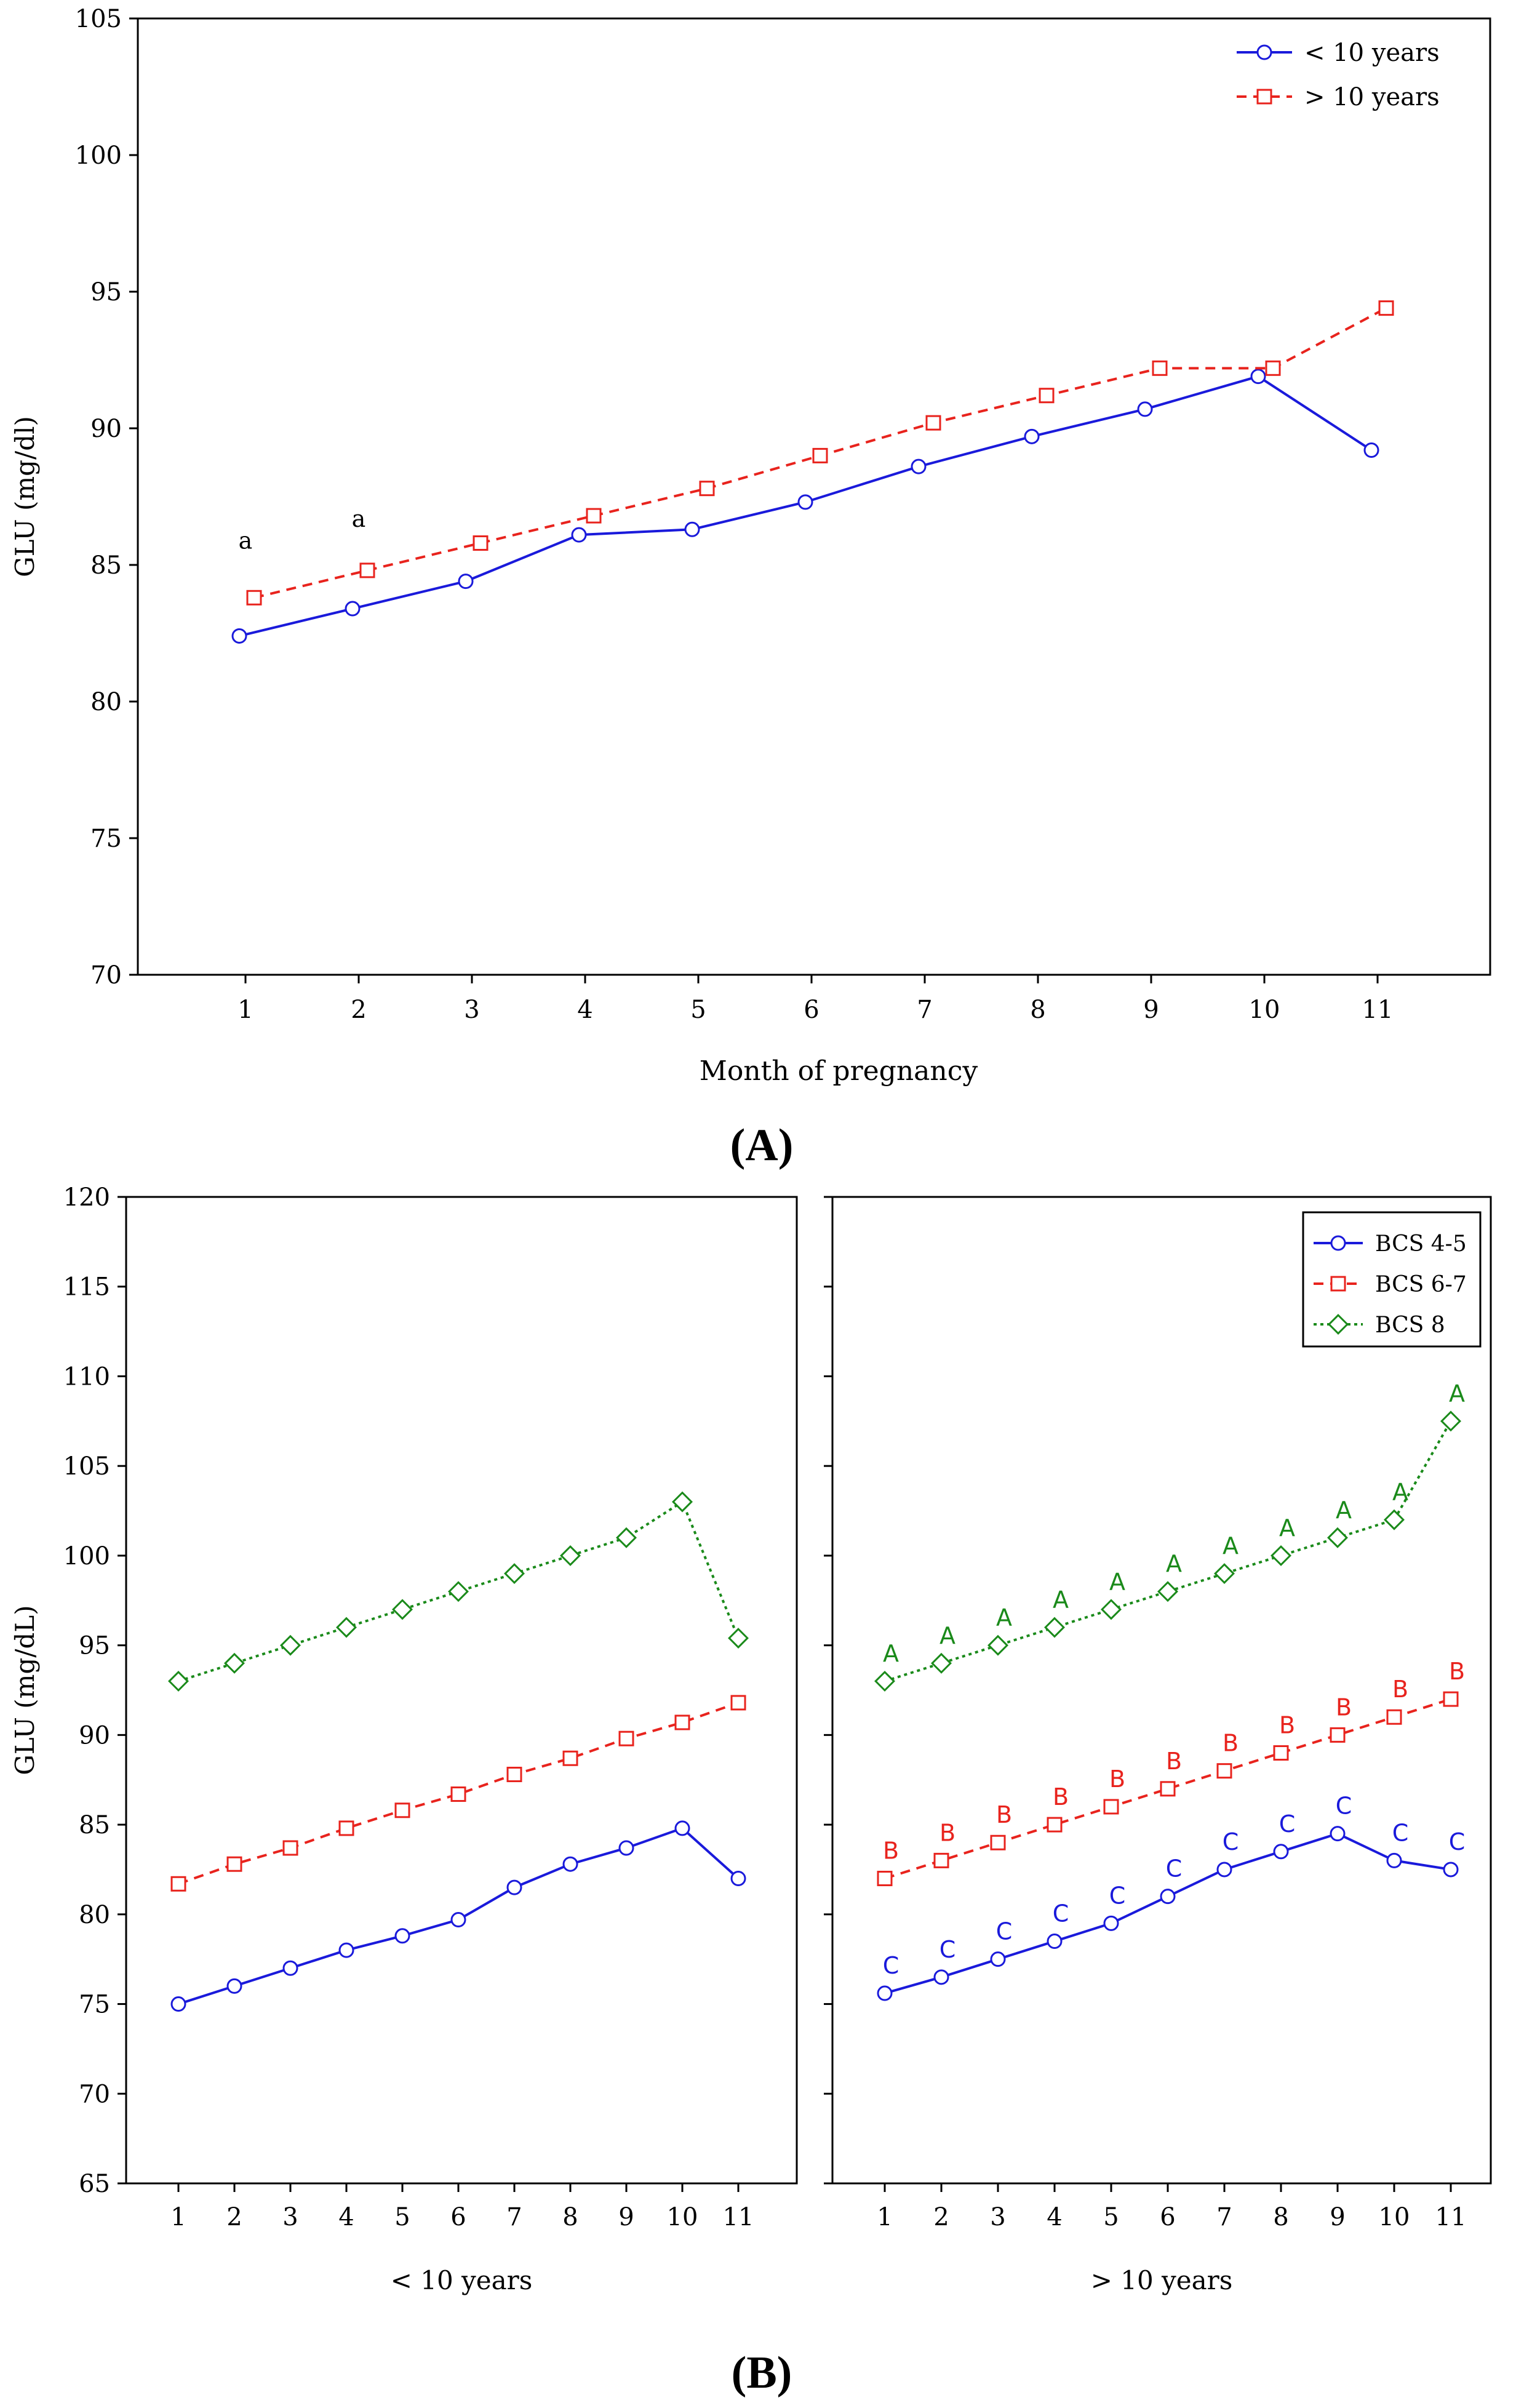 The height and width of the screenshot is (2408, 1524). Describe the element at coordinates (1372, 97) in the screenshot. I see `legend-label: > 10 years` at that location.